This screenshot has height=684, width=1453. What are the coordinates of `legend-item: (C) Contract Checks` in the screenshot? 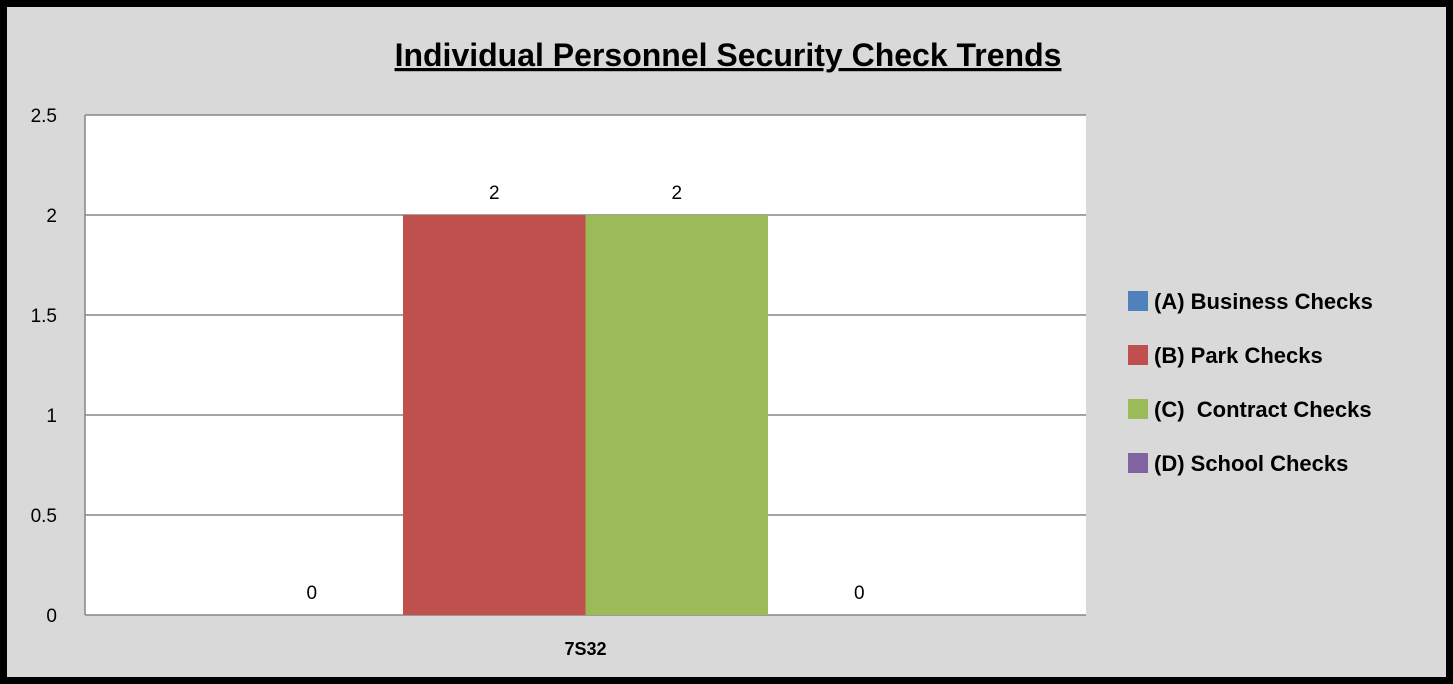 It's located at (1250, 409).